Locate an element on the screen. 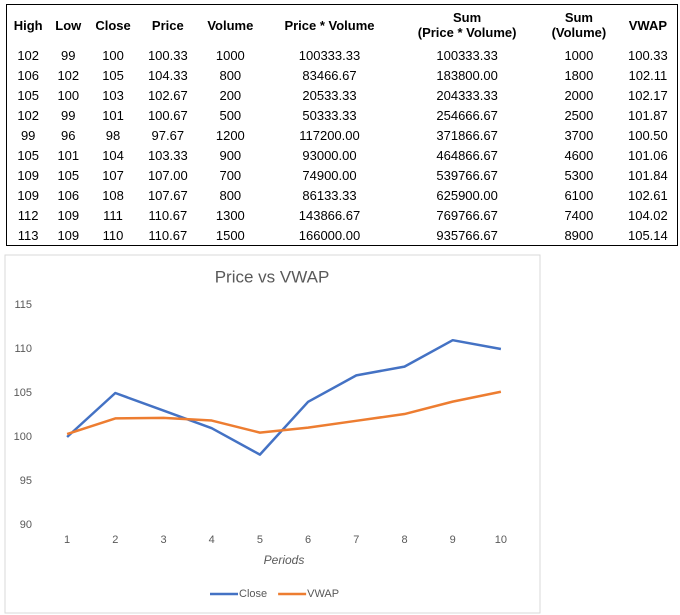 This screenshot has height=615, width=680. table-cell: 102.67 is located at coordinates (167, 95).